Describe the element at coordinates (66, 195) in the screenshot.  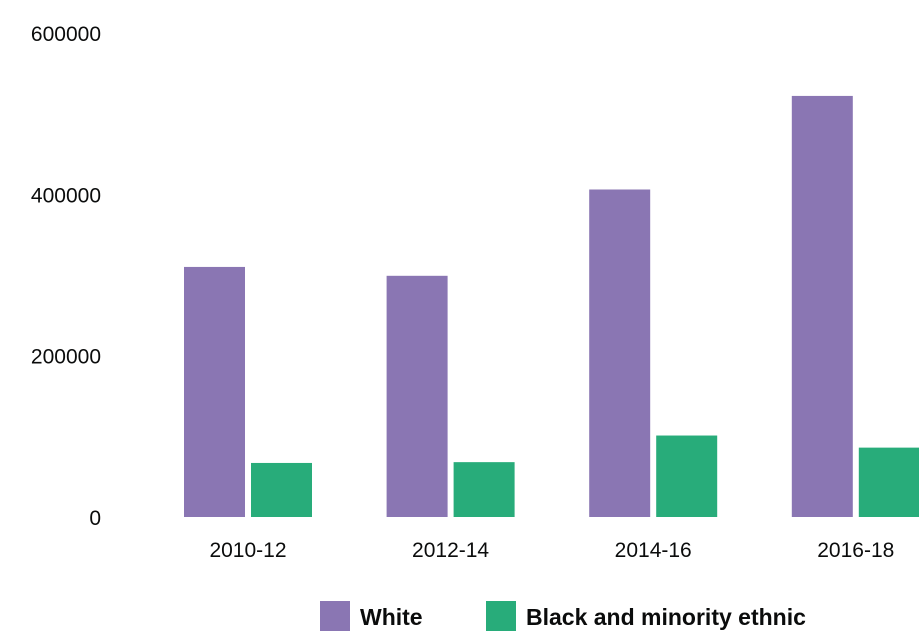
I see `y-tick-label: 400000` at that location.